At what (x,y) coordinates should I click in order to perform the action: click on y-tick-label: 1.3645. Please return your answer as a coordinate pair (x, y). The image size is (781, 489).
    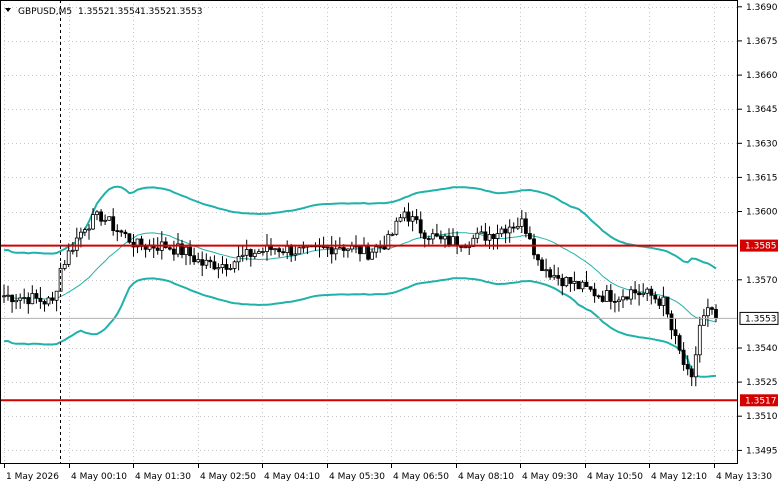
    Looking at the image, I should click on (762, 110).